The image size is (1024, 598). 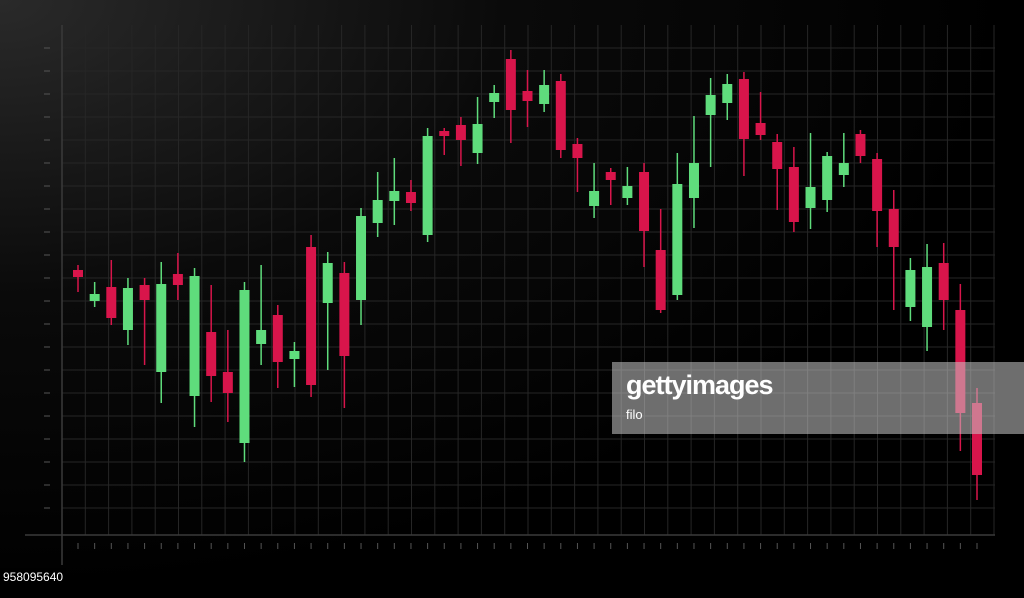 What do you see at coordinates (33, 577) in the screenshot?
I see `image-id: 958095640` at bounding box center [33, 577].